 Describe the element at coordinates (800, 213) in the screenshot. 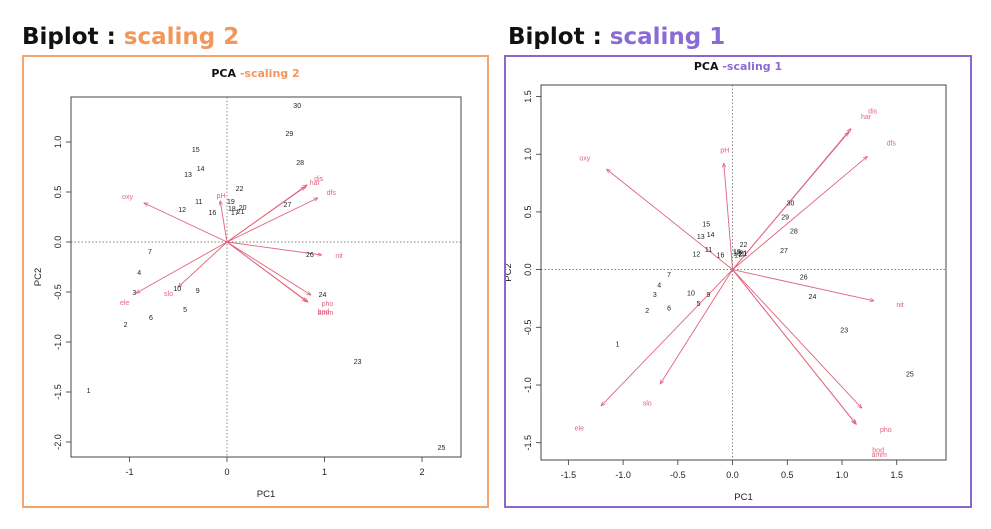

I see `species-arrow-dfs` at that location.